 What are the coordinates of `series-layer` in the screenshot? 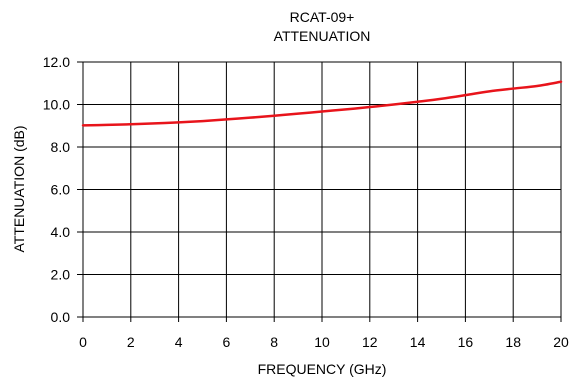 It's located at (322, 103).